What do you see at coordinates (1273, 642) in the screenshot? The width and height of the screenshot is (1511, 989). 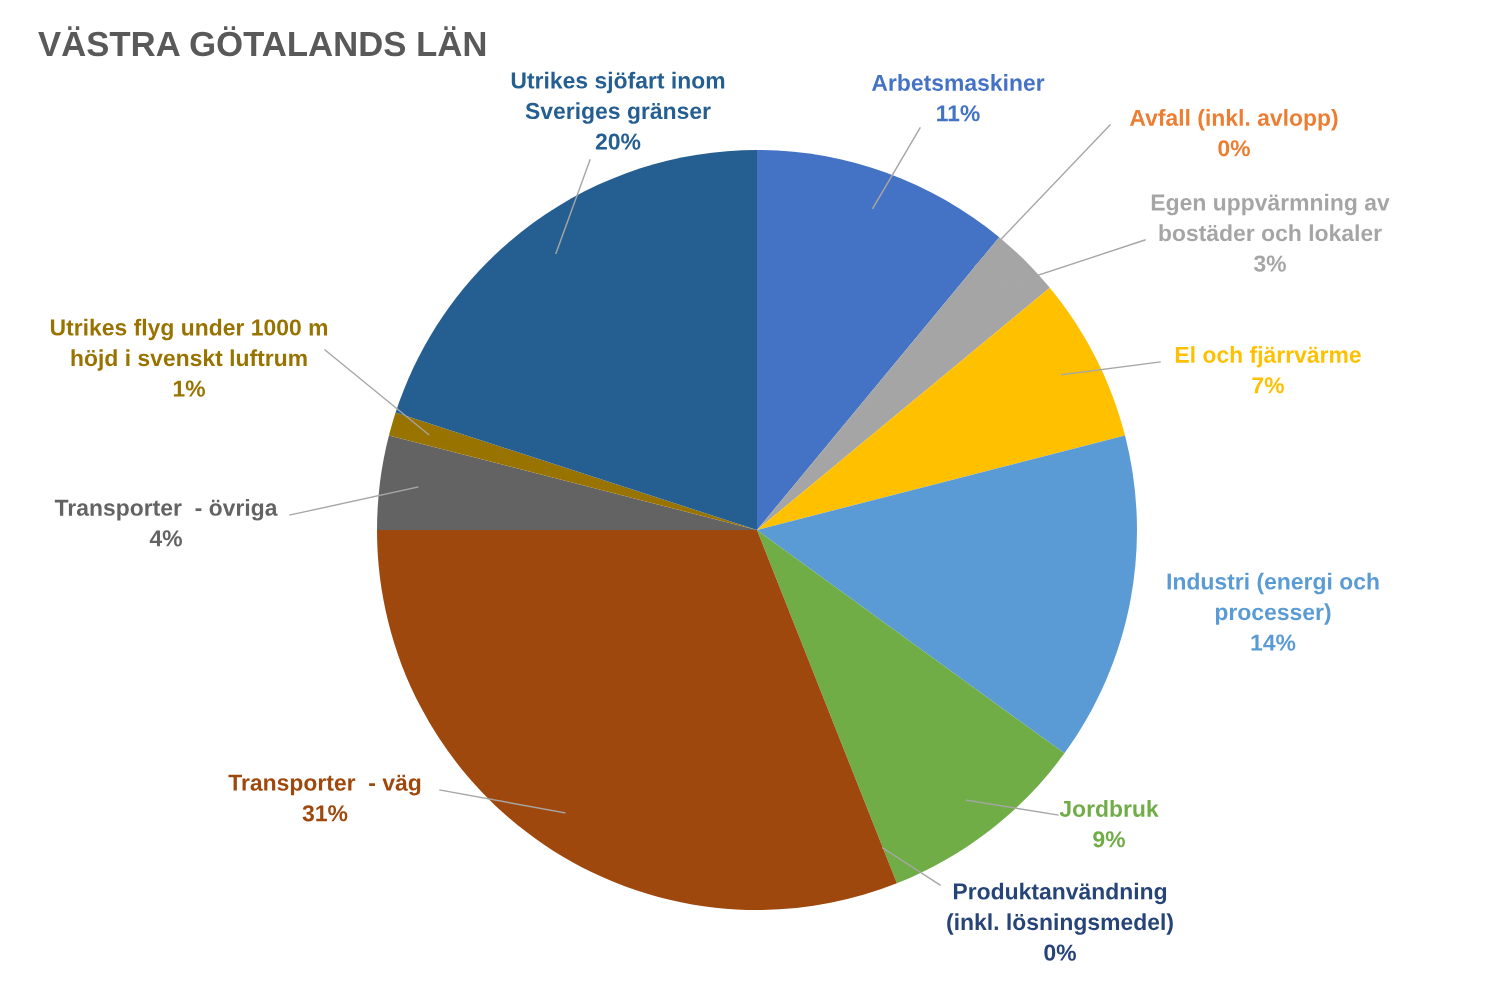 I see `data-label: 14%` at bounding box center [1273, 642].